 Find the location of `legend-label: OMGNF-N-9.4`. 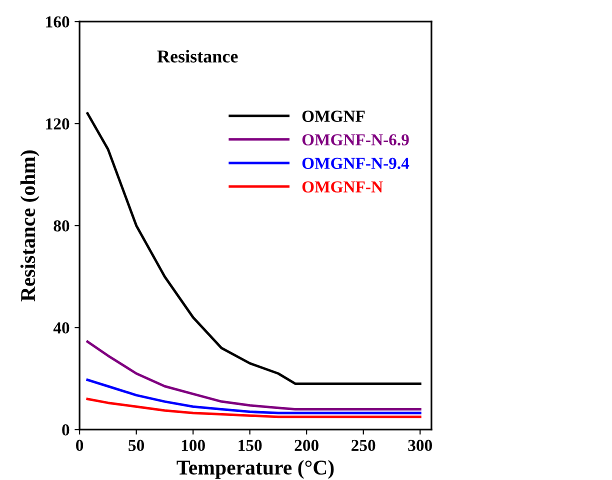

legend-label: OMGNF-N-9.4 is located at coordinates (356, 164).